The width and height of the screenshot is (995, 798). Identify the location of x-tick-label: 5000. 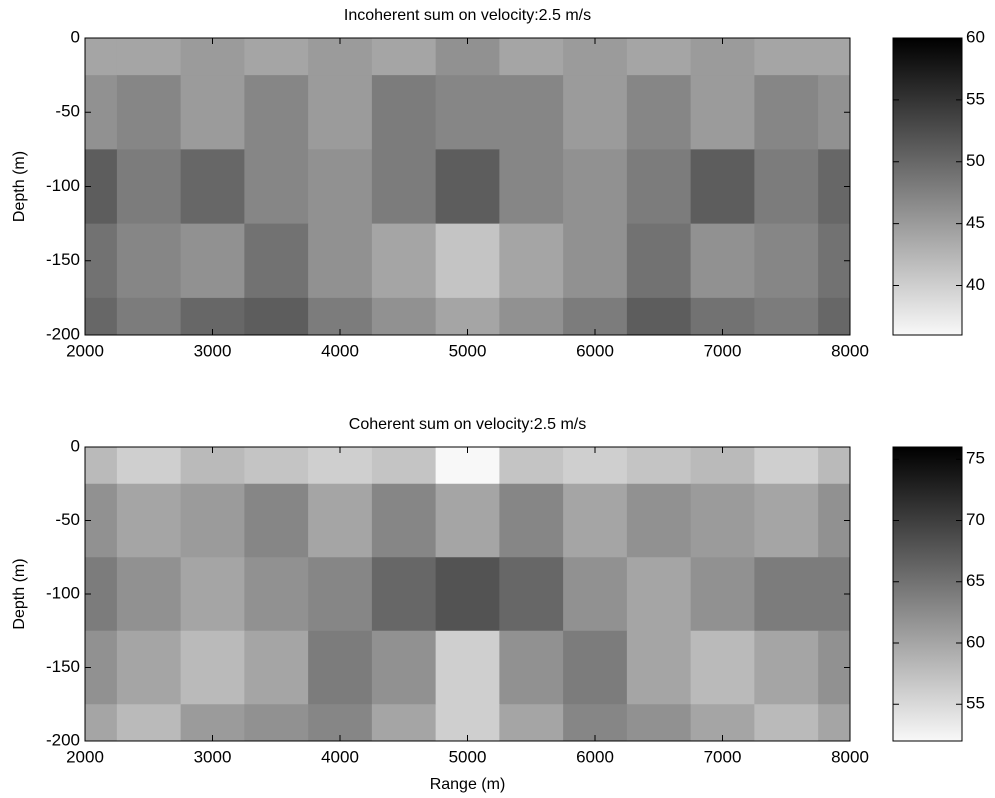
(468, 756).